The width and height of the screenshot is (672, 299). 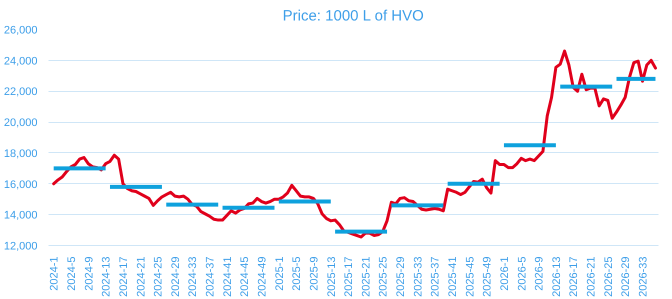 What do you see at coordinates (353, 16) in the screenshot?
I see `chart-title: Price: 1000 L of HVO` at bounding box center [353, 16].